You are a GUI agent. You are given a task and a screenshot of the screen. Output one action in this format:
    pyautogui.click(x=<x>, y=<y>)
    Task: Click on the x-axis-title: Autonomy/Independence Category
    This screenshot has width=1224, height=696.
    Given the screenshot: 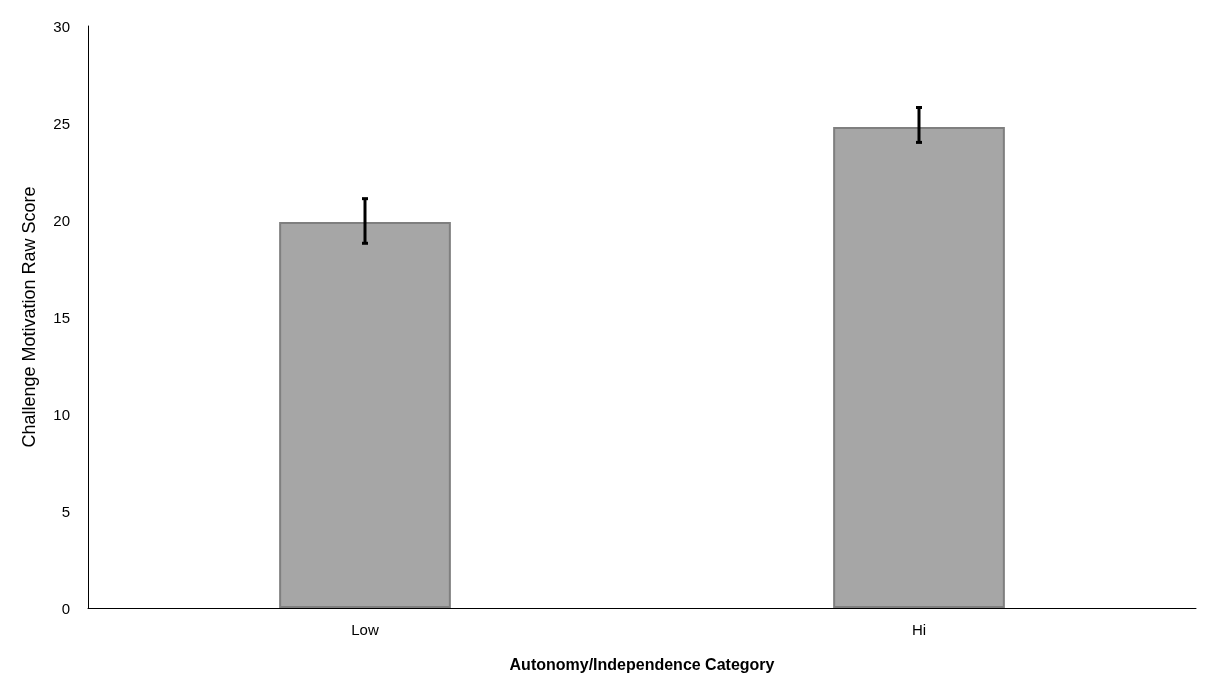 What is the action you would take?
    pyautogui.click(x=642, y=664)
    